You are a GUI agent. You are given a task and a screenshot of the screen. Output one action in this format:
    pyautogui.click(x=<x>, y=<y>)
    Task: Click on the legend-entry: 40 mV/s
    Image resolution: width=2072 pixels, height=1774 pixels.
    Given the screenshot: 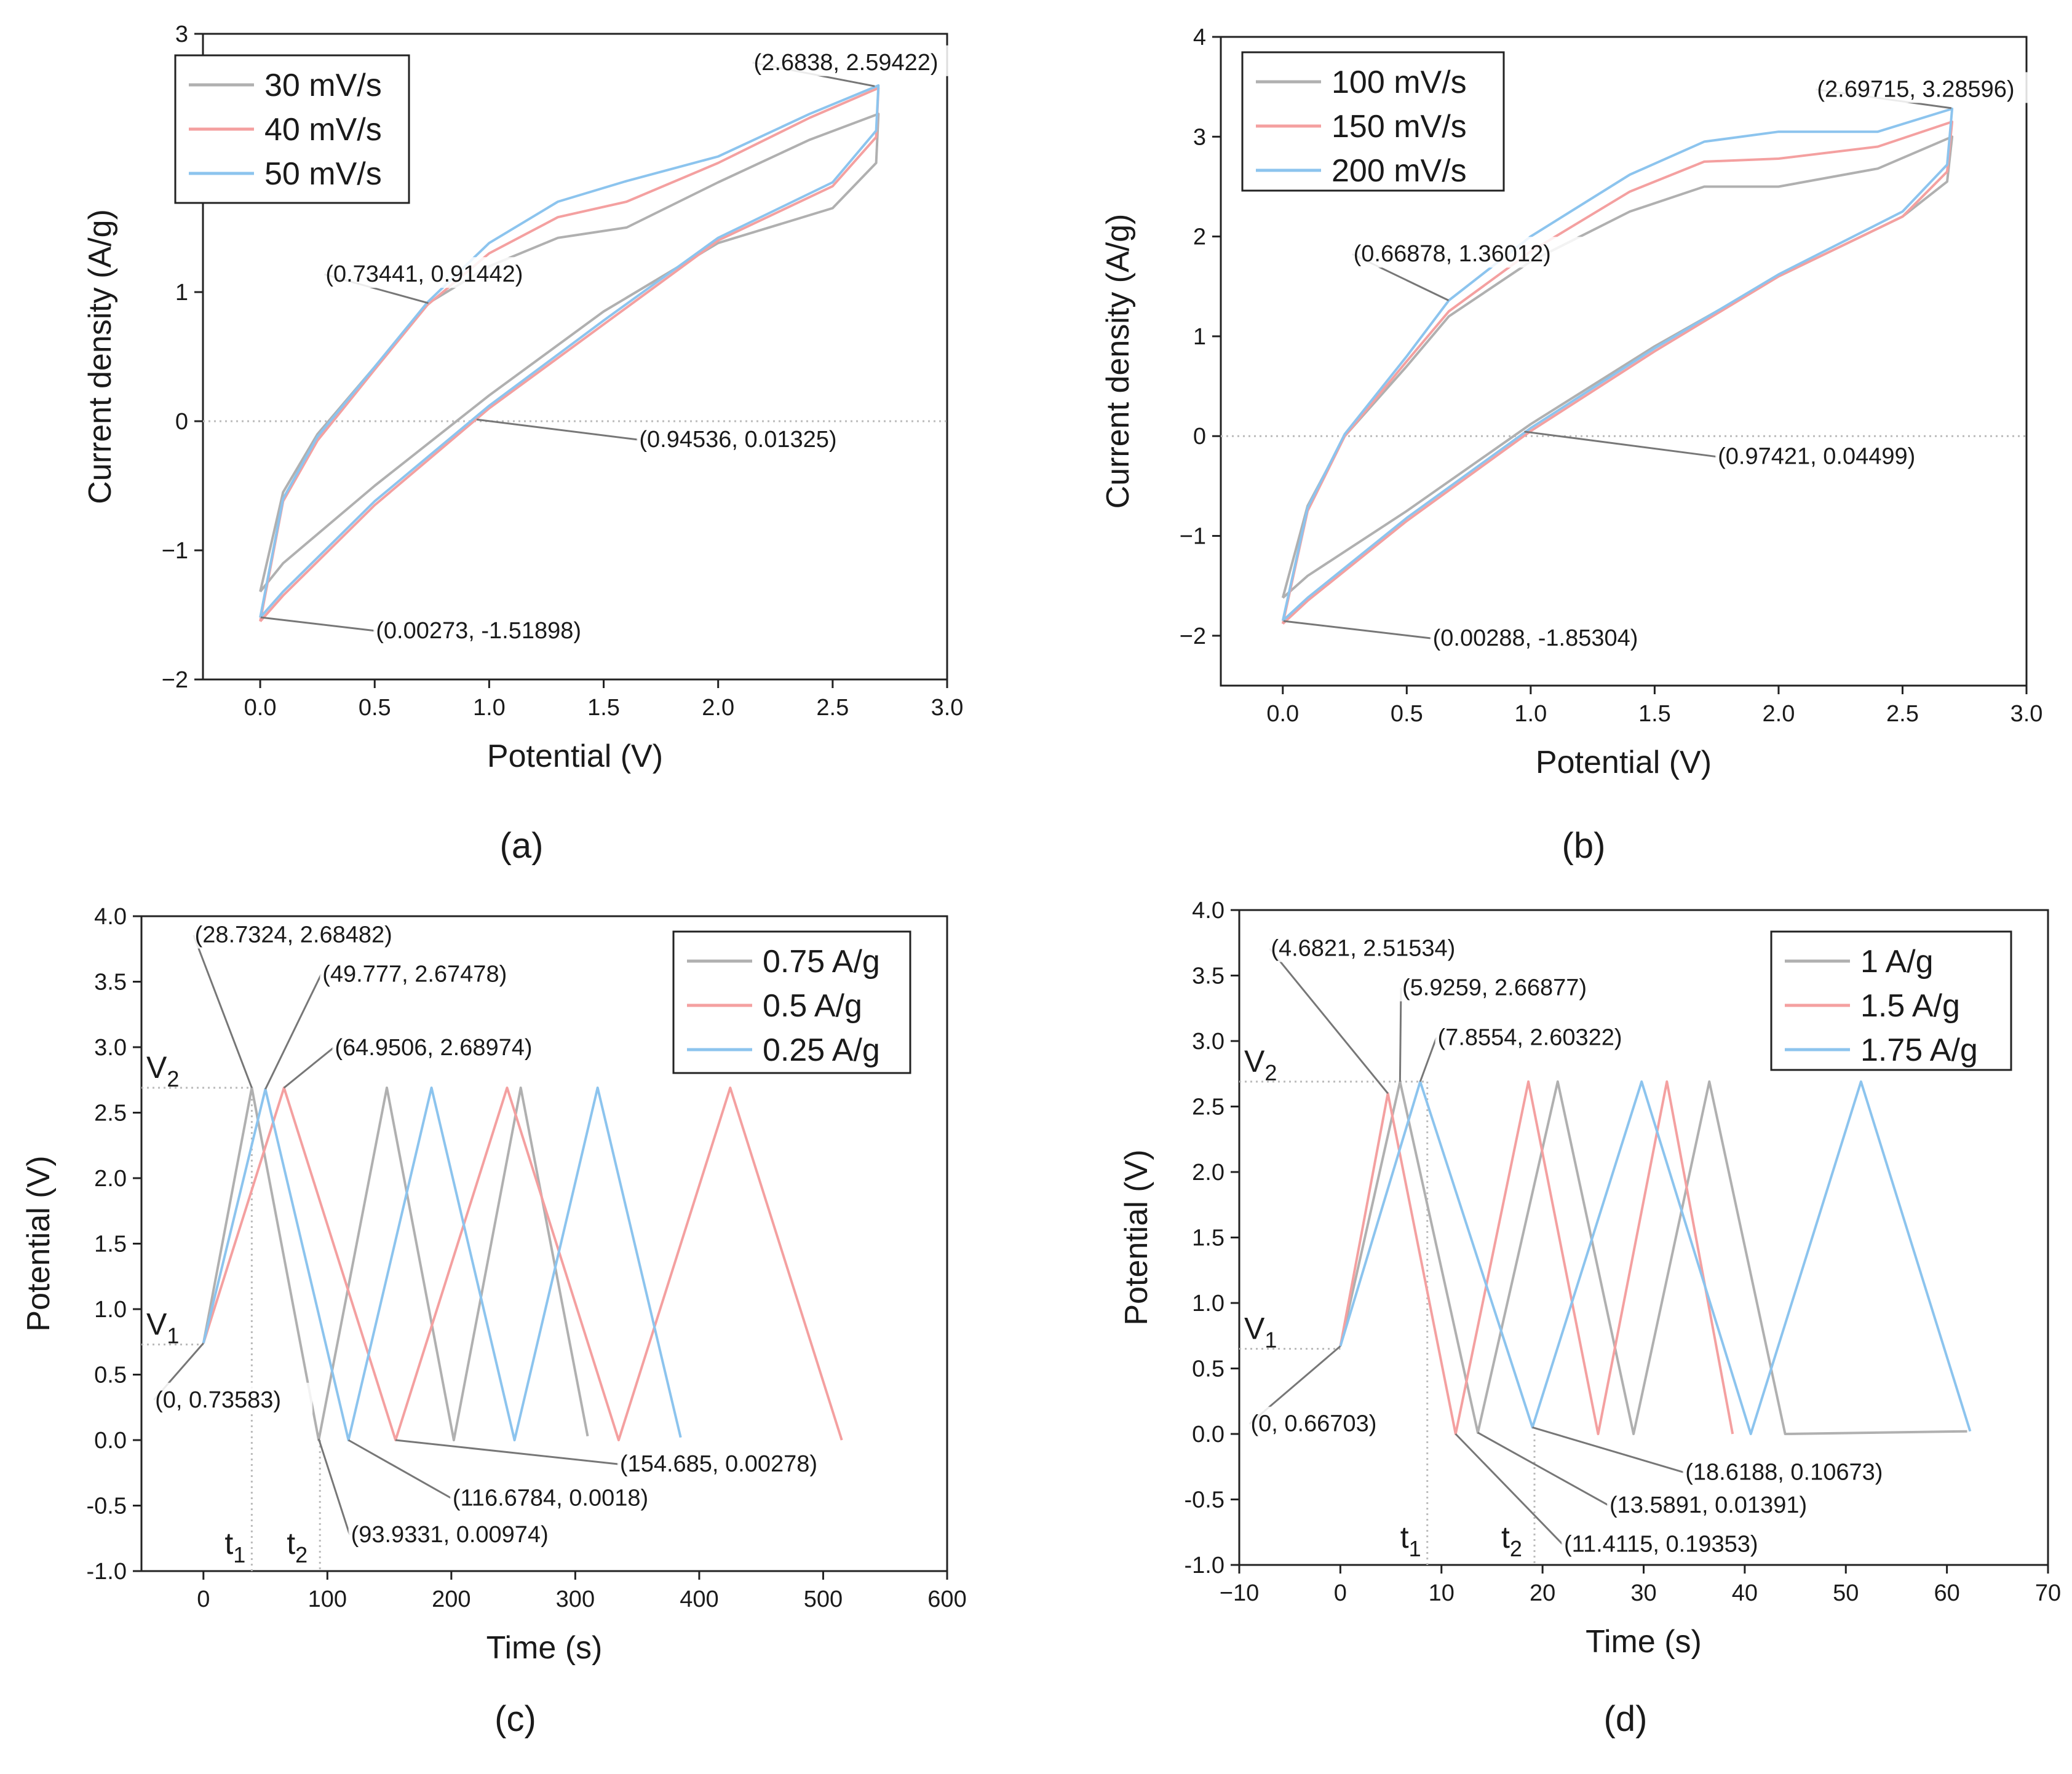 What is the action you would take?
    pyautogui.click(x=323, y=130)
    